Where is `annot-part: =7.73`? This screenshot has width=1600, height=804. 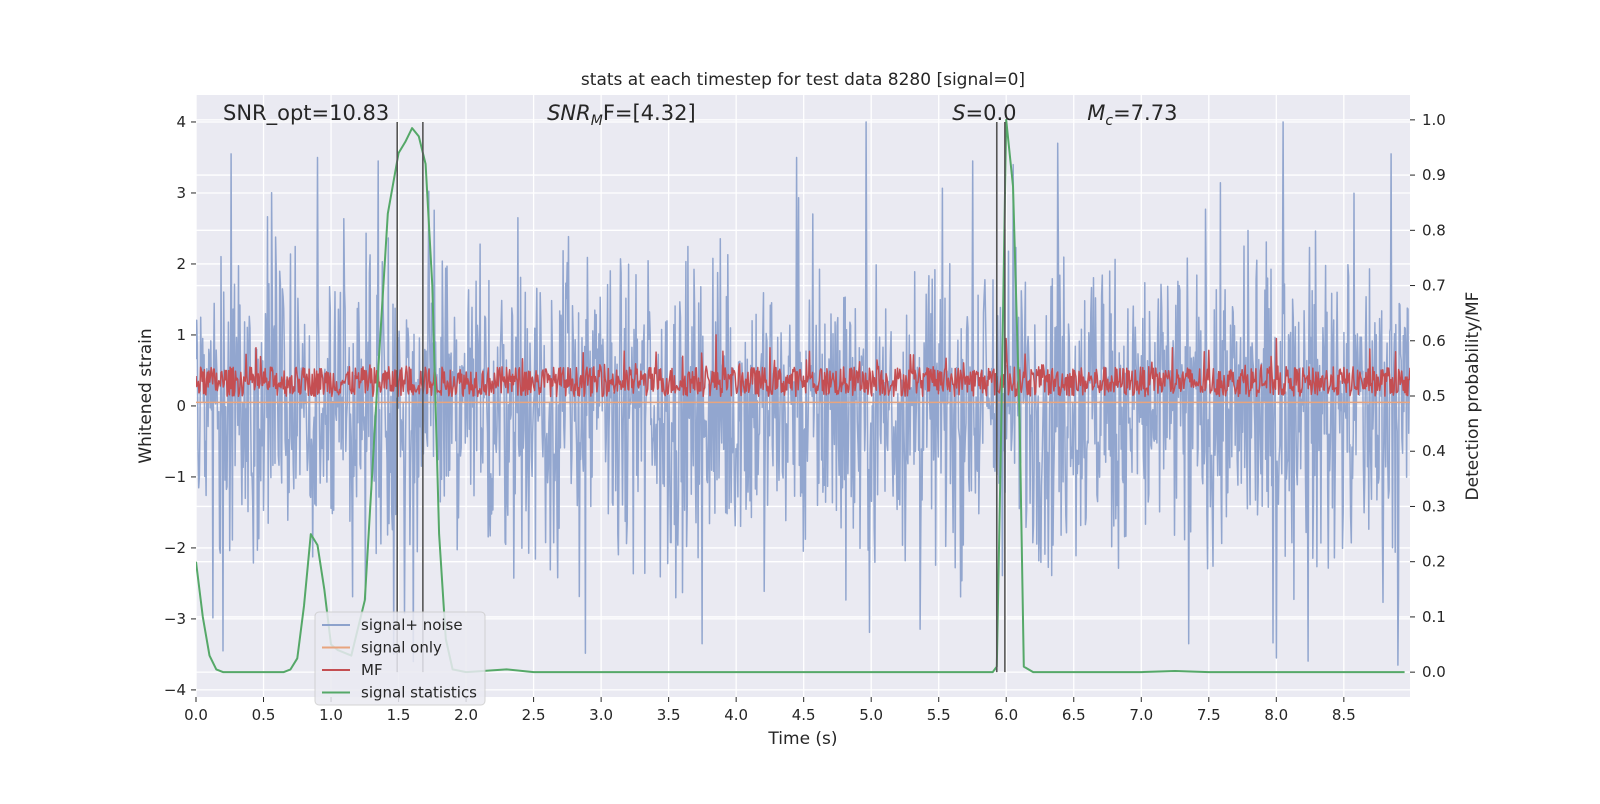 annot-part: =7.73 is located at coordinates (1145, 113).